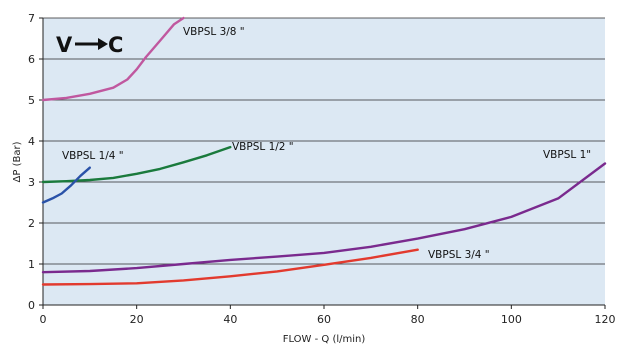 This screenshot has height=345, width=619. What do you see at coordinates (31, 223) in the screenshot?
I see `y-tick-label-2: 2` at bounding box center [31, 223].